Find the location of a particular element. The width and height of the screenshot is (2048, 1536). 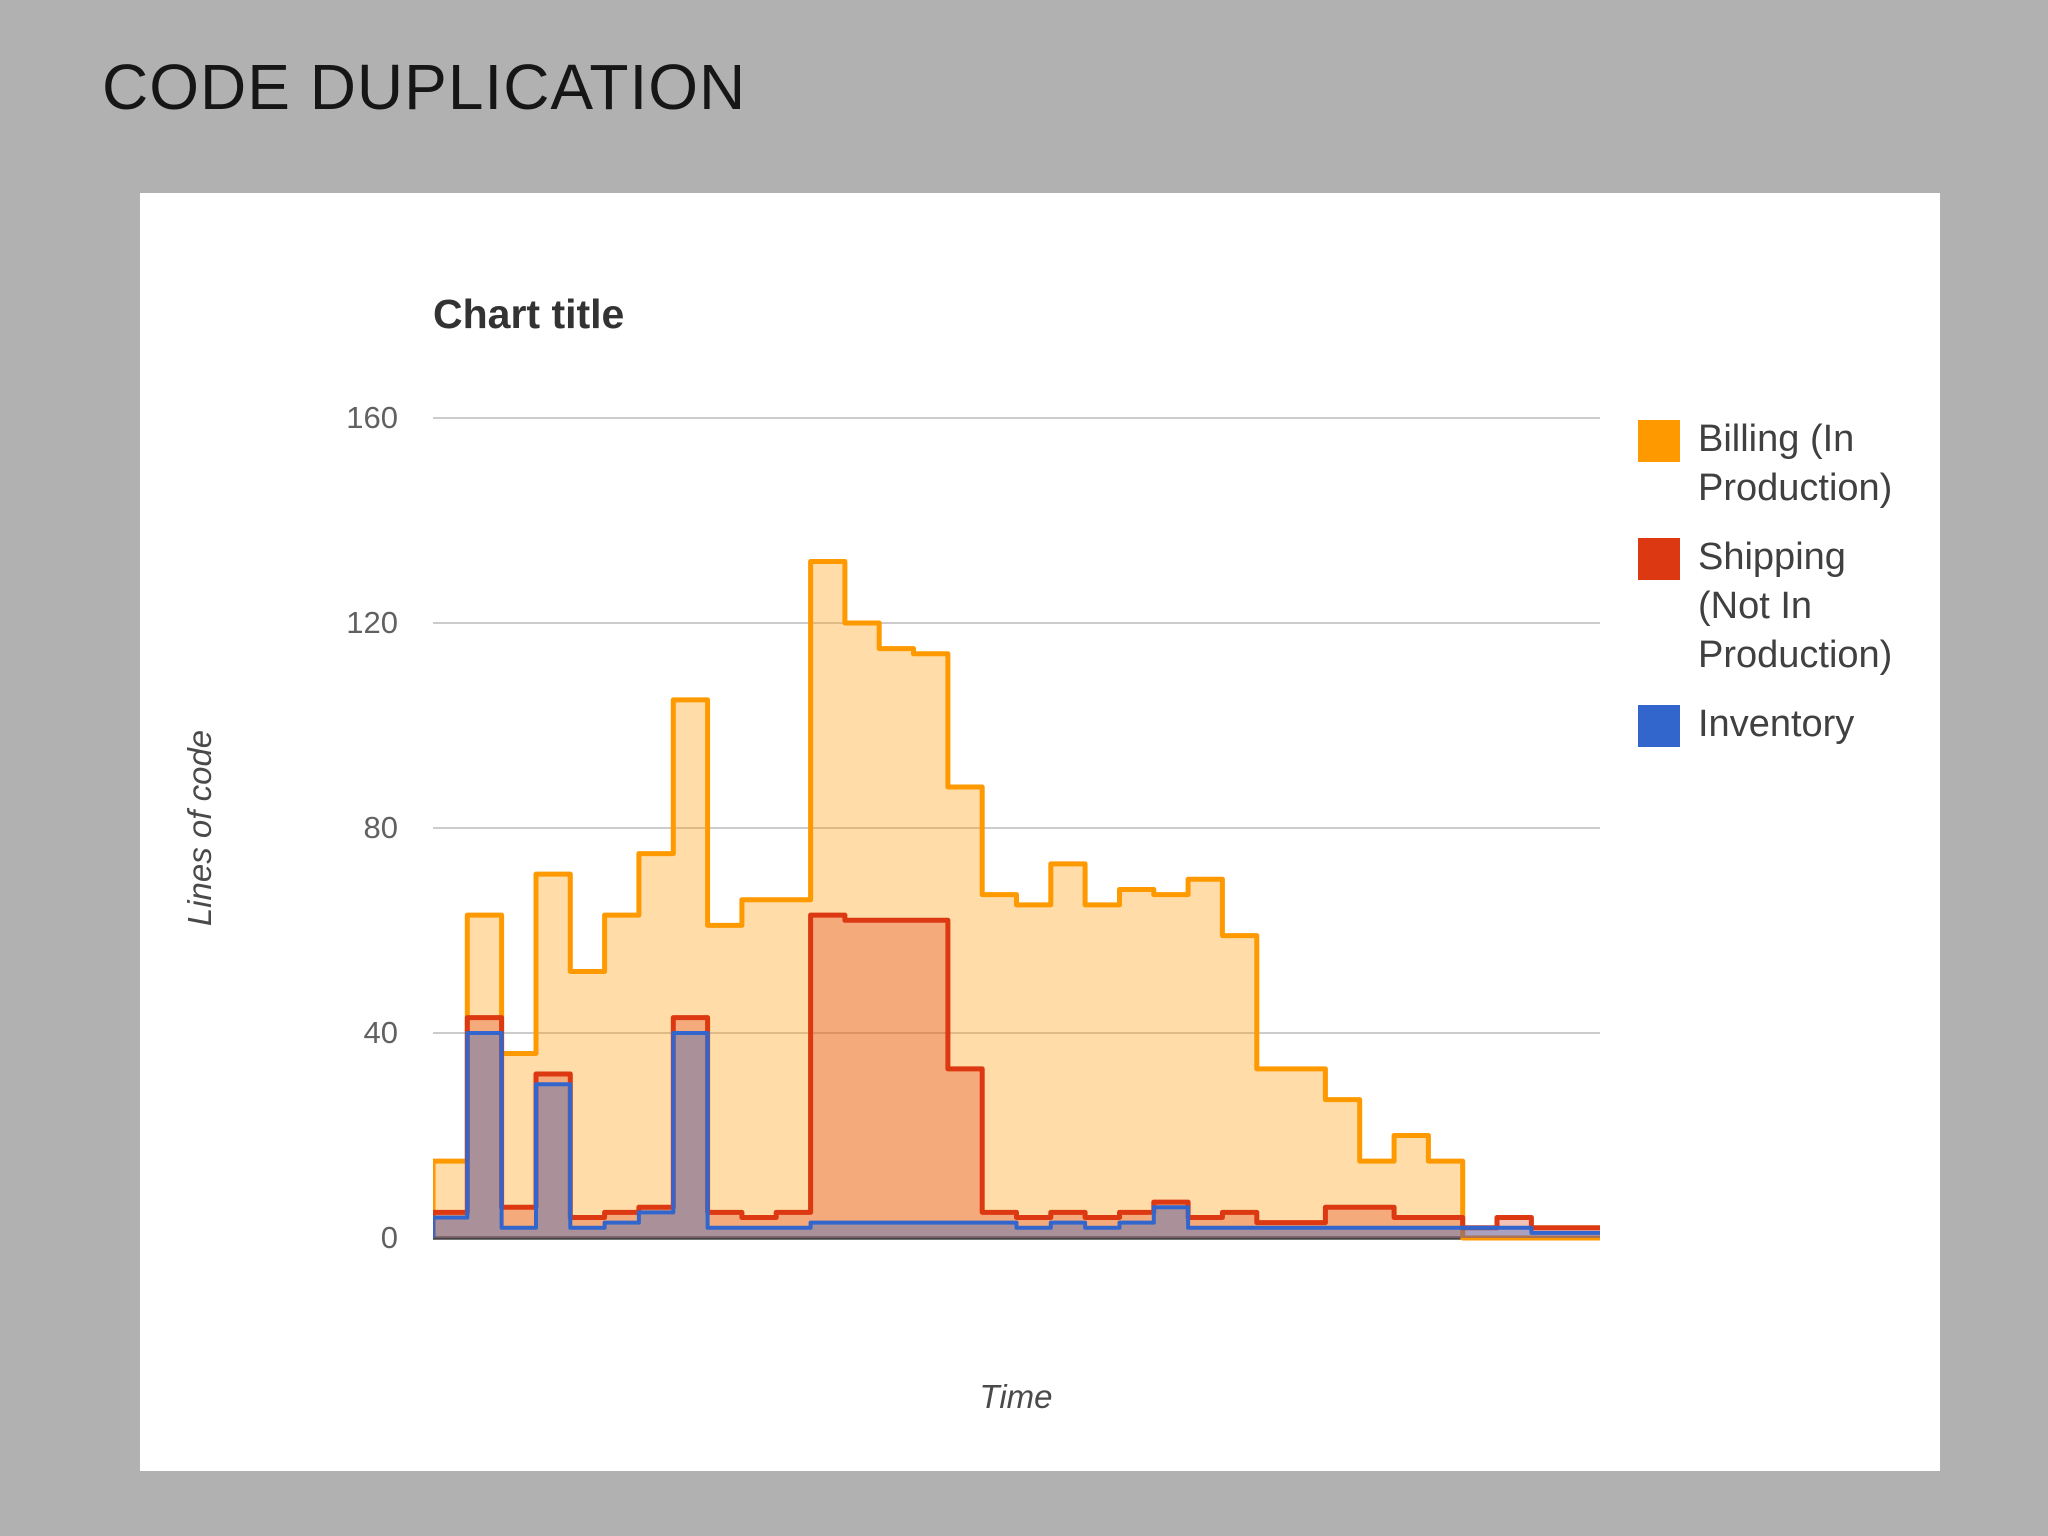

slide-title: CODE DUPLICATION is located at coordinates (424, 87).